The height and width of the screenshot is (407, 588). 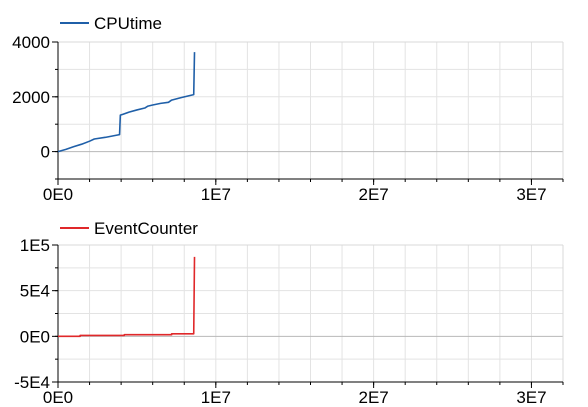 What do you see at coordinates (45, 152) in the screenshot?
I see `y-tick-label: 0` at bounding box center [45, 152].